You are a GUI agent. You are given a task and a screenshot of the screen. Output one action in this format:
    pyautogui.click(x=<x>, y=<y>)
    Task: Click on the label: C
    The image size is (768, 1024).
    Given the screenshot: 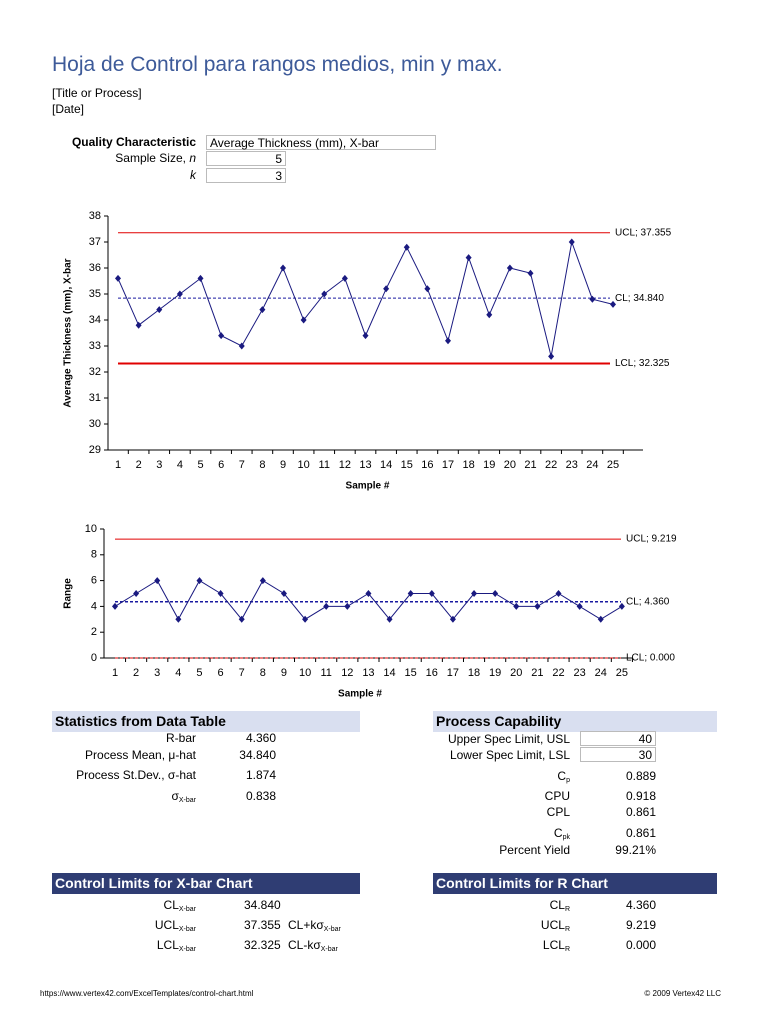 What is the action you would take?
    pyautogui.click(x=562, y=776)
    